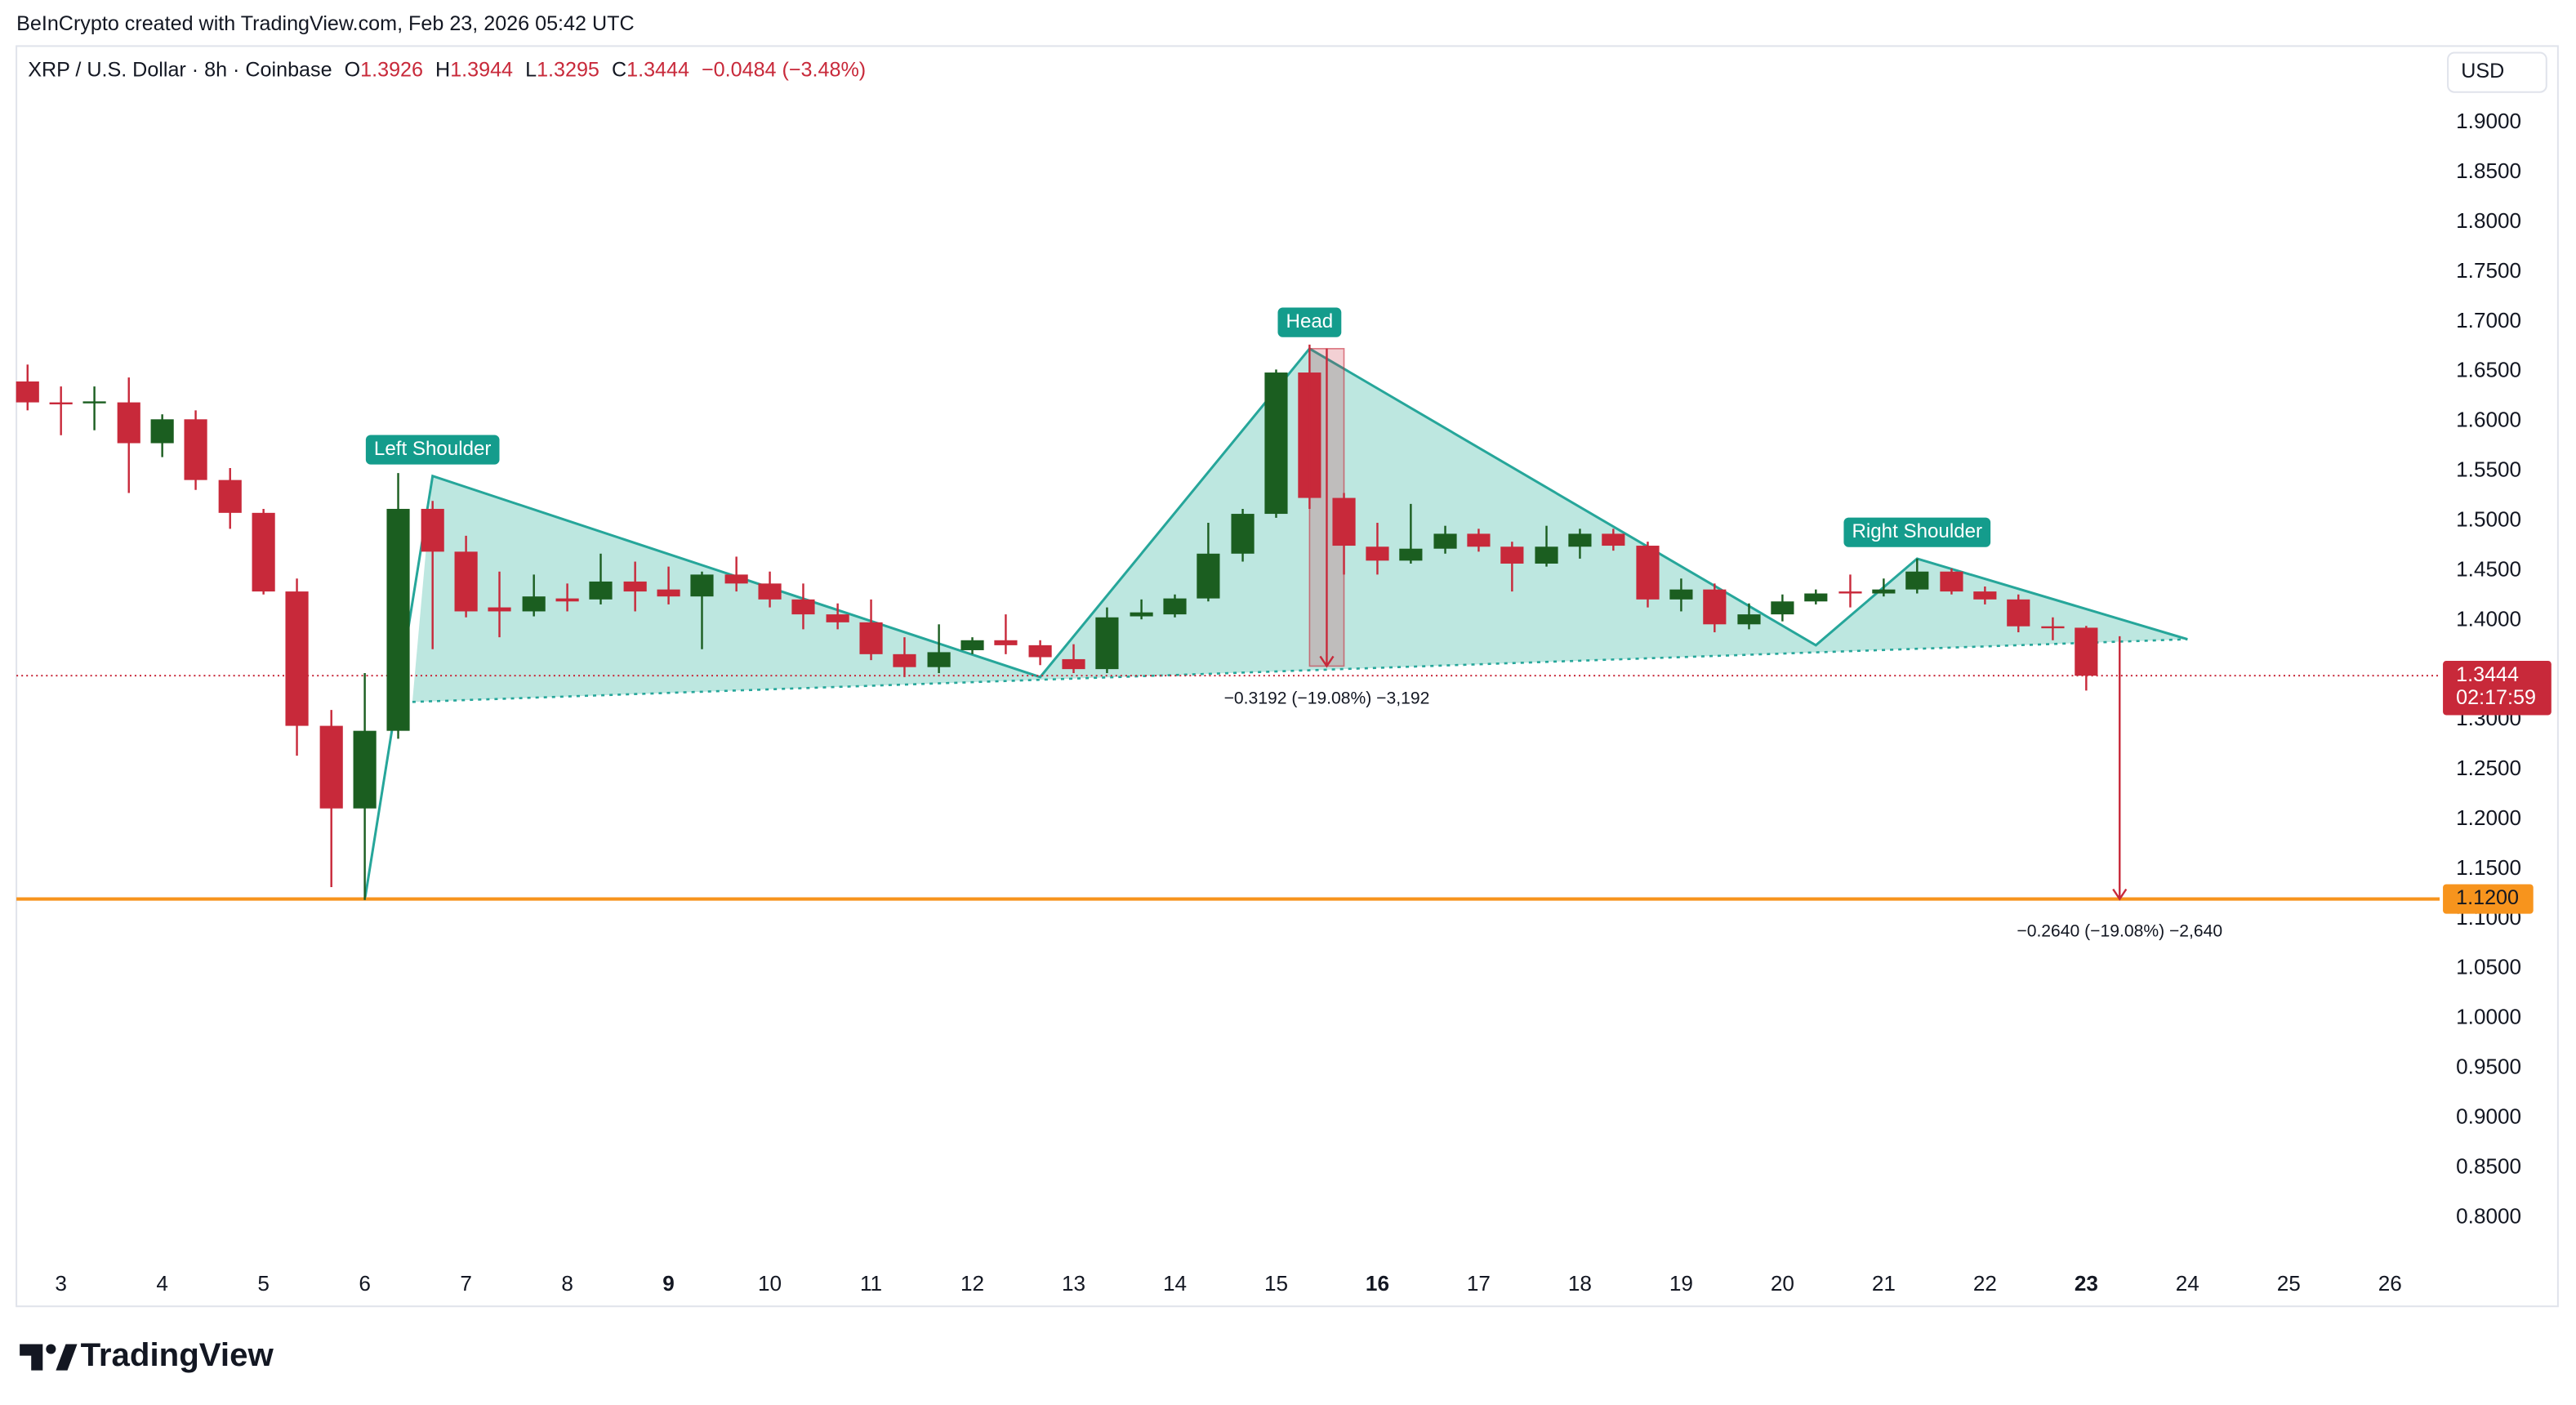  I want to click on y-tick-label: 1.8500, so click(2488, 170).